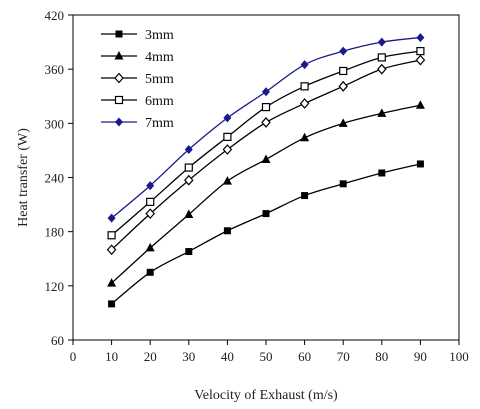 This screenshot has width=480, height=409. I want to click on legend: 3mm 4mm 5mm 6mm 7mm, so click(137, 79).